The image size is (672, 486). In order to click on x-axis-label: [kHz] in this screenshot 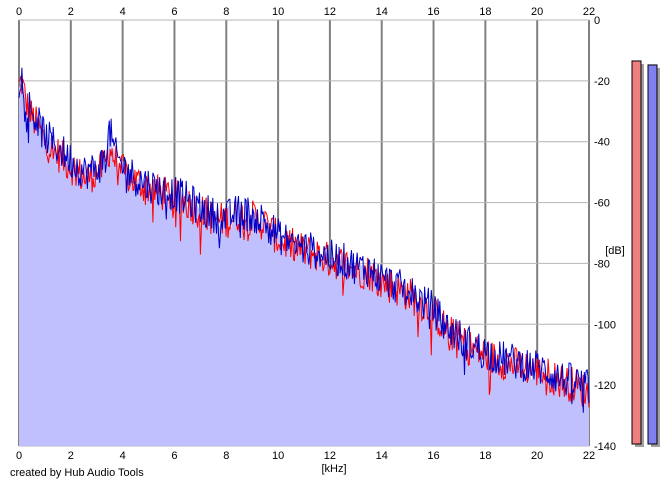, I will do `click(333, 469)`.